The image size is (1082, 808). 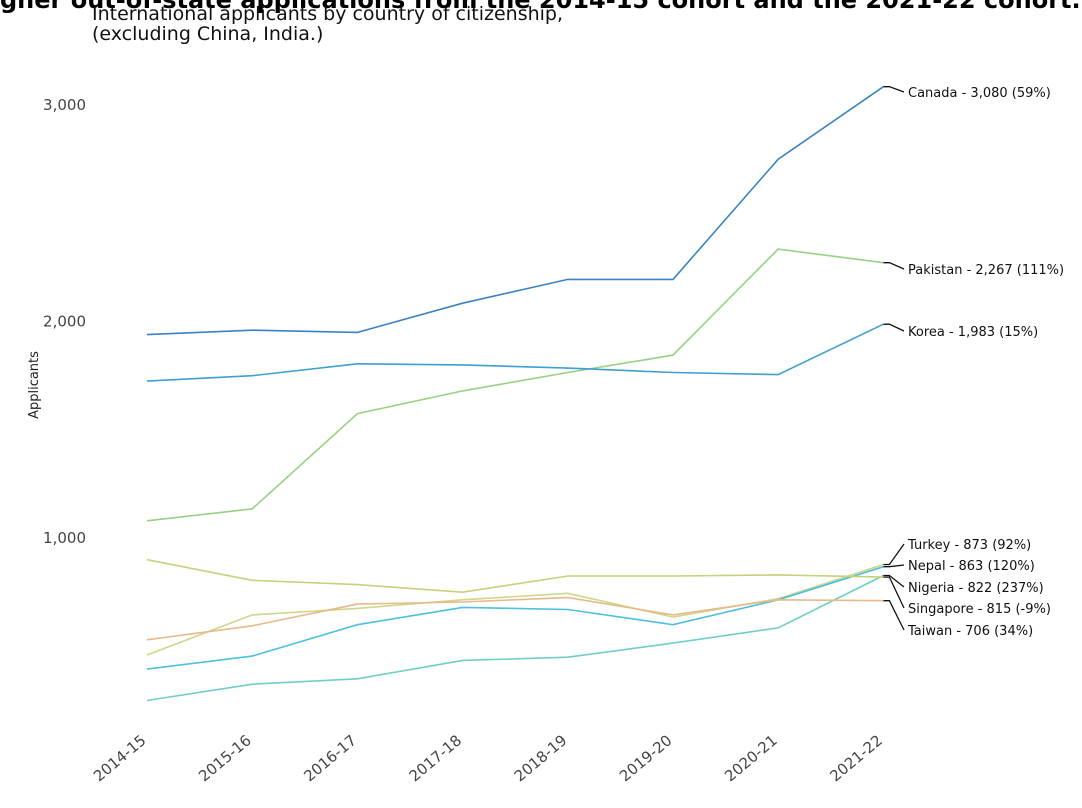 I want to click on leader-line-korea, so click(x=894, y=327).